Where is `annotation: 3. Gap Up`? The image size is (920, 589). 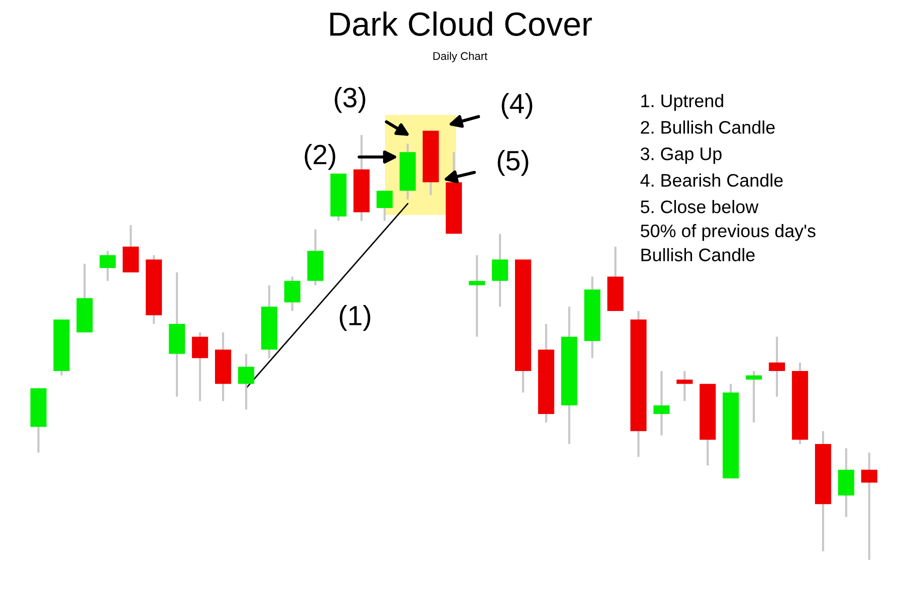 annotation: 3. Gap Up is located at coordinates (681, 155).